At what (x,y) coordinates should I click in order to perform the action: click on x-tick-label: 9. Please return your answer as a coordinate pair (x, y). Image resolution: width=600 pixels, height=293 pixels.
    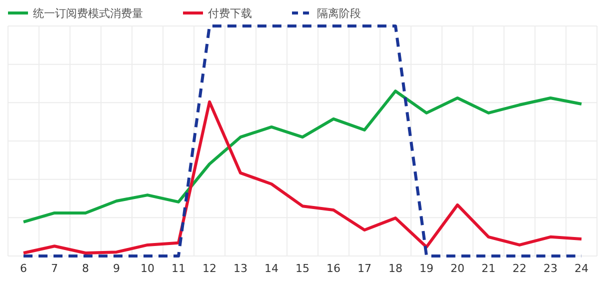
    Looking at the image, I should click on (116, 268).